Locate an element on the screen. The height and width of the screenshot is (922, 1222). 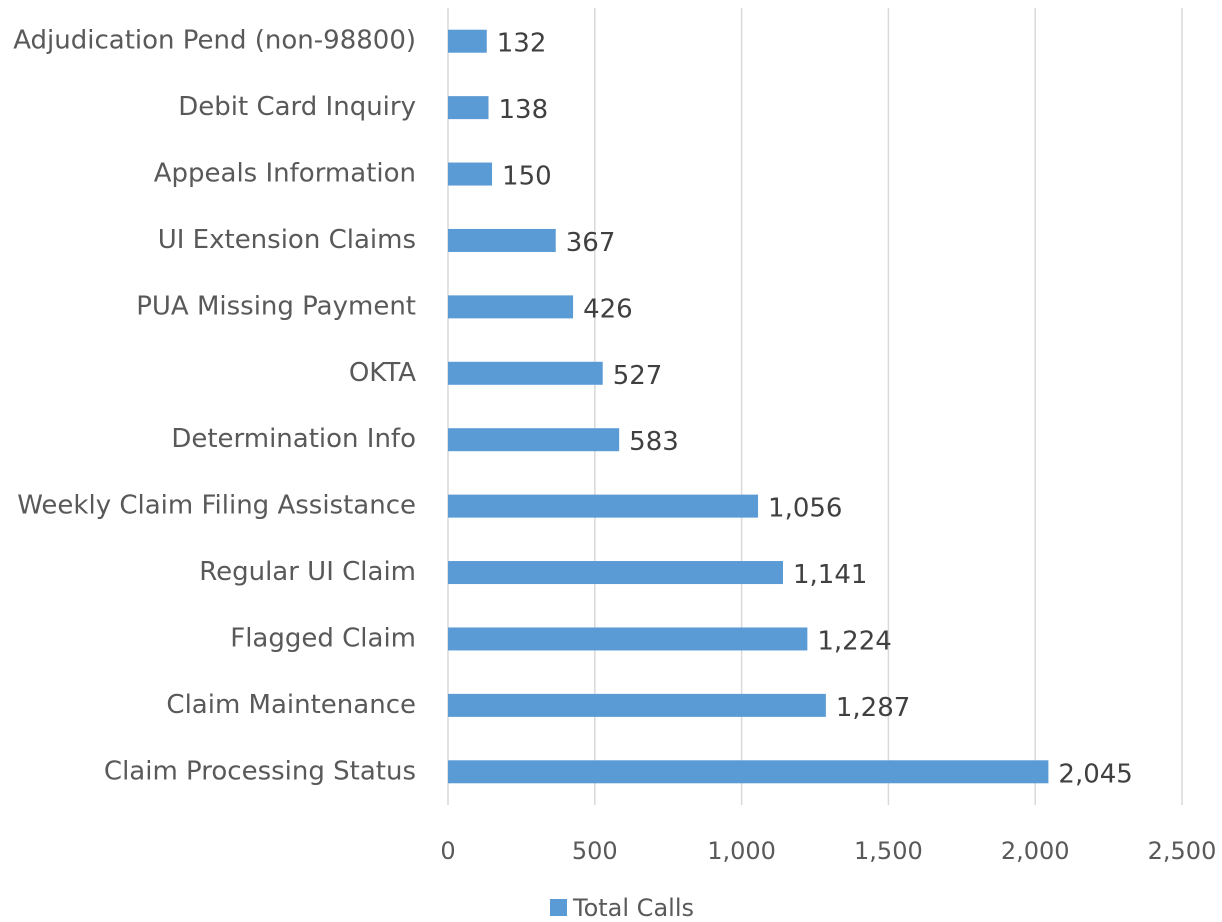
y-tick-label: Claim Processing Status is located at coordinates (260, 771).